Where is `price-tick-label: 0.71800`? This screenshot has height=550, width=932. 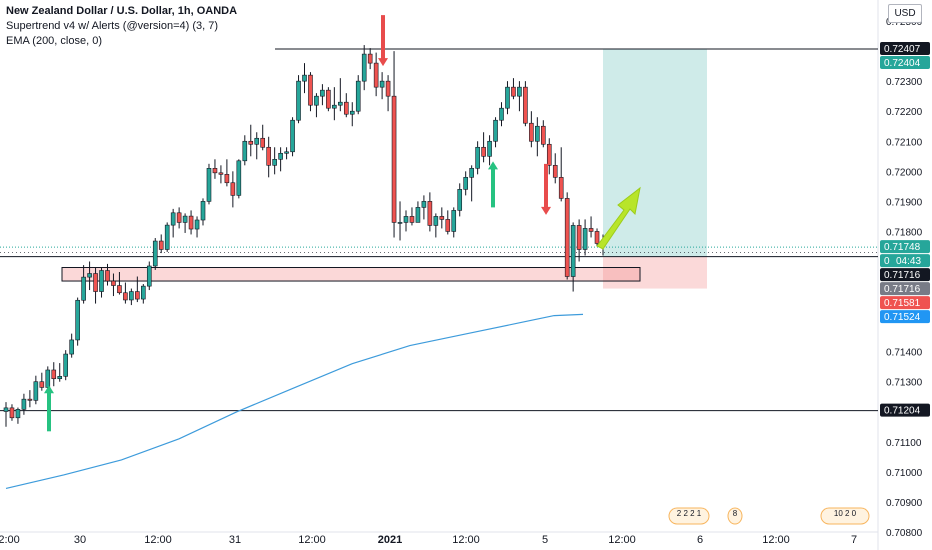
price-tick-label: 0.71800 is located at coordinates (904, 232).